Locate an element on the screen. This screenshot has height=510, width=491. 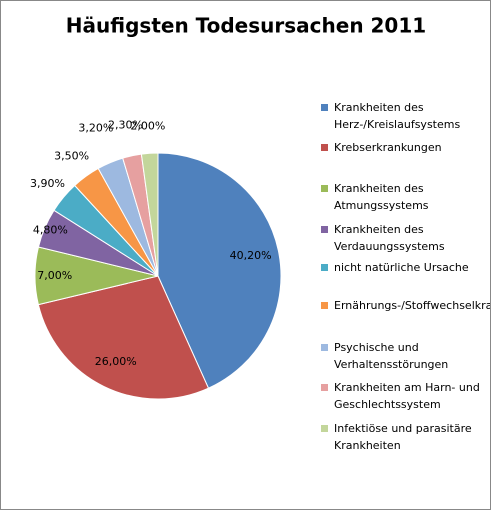
data-label: 3,90% is located at coordinates (47, 183).